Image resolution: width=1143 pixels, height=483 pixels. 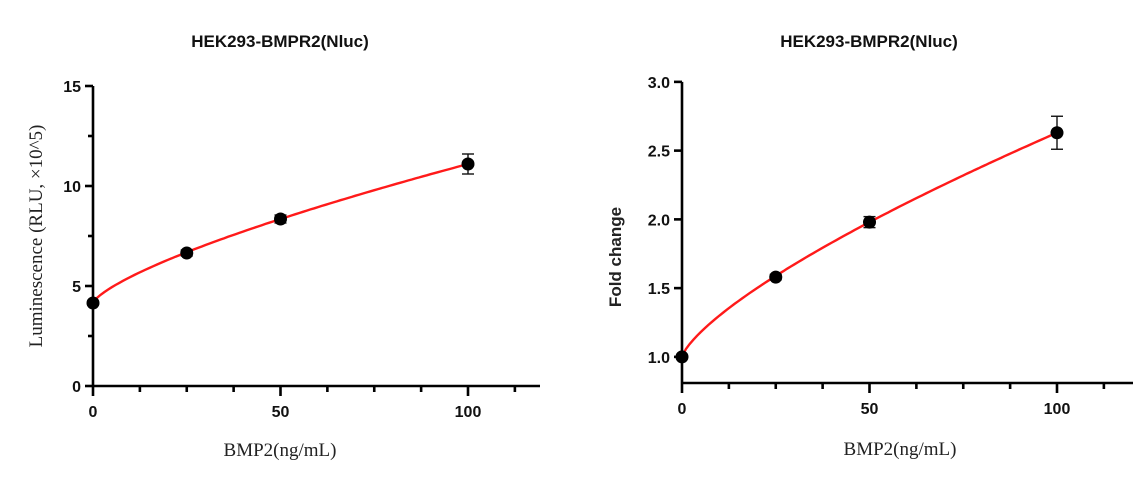 I want to click on right-y-tick-label: 2.0, so click(x=659, y=220).